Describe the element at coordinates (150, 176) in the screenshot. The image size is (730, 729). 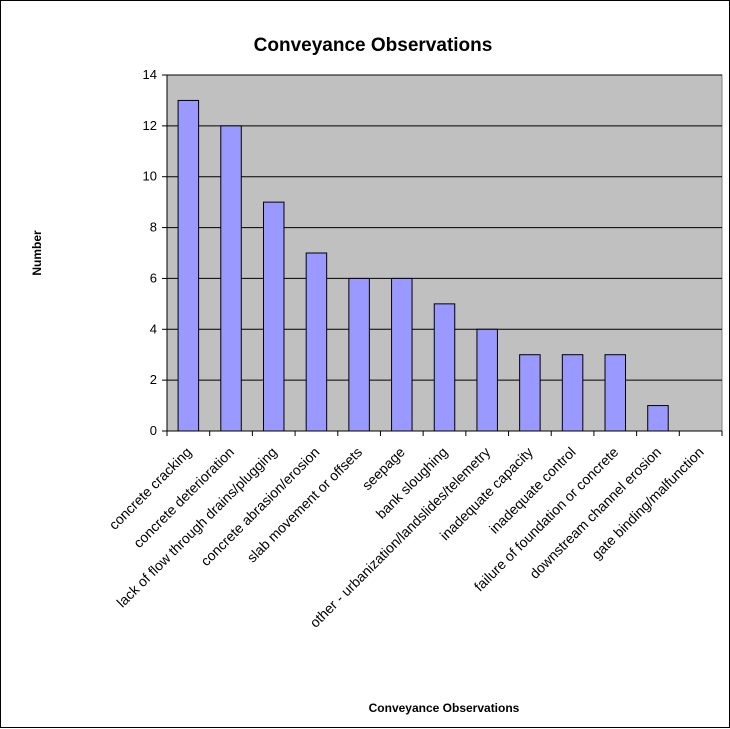
I see `y-tick-label: 10` at that location.